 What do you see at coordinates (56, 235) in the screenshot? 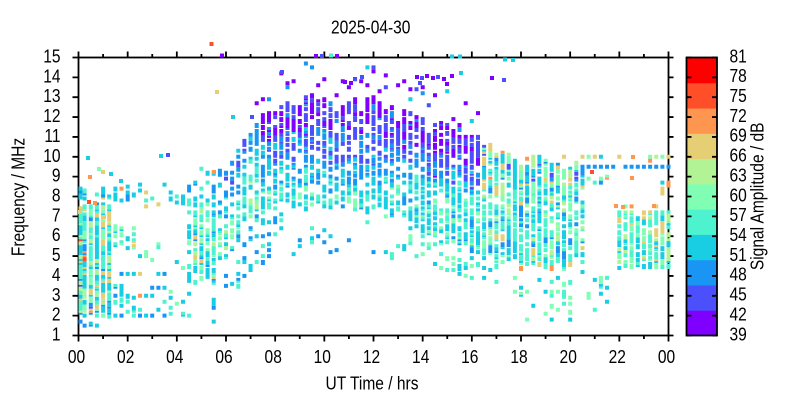
I see `svg-text: 6` at bounding box center [56, 235].